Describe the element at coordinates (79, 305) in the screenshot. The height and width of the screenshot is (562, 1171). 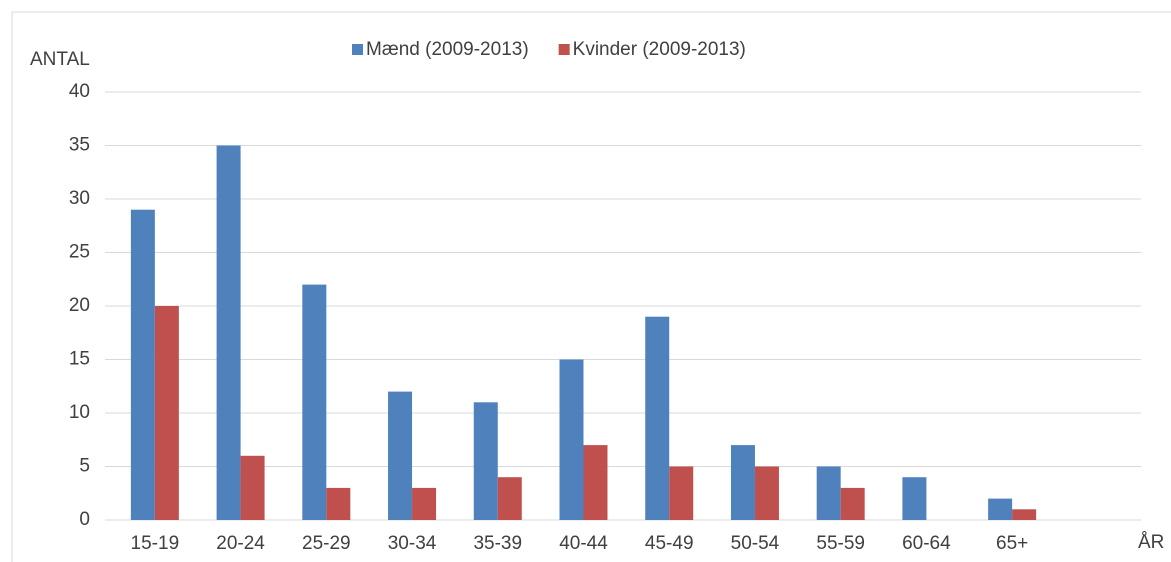
I see `y-tick-label: 20` at that location.